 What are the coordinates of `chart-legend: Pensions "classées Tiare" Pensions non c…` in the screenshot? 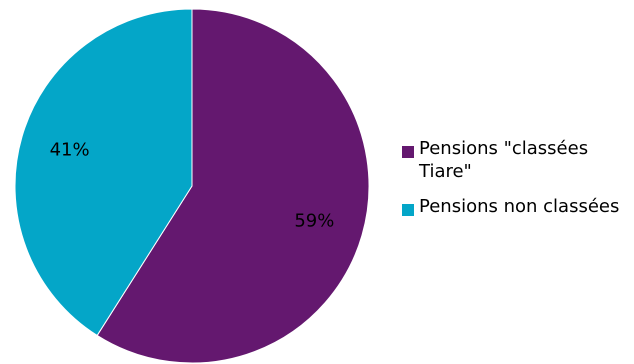 It's located at (518, 183).